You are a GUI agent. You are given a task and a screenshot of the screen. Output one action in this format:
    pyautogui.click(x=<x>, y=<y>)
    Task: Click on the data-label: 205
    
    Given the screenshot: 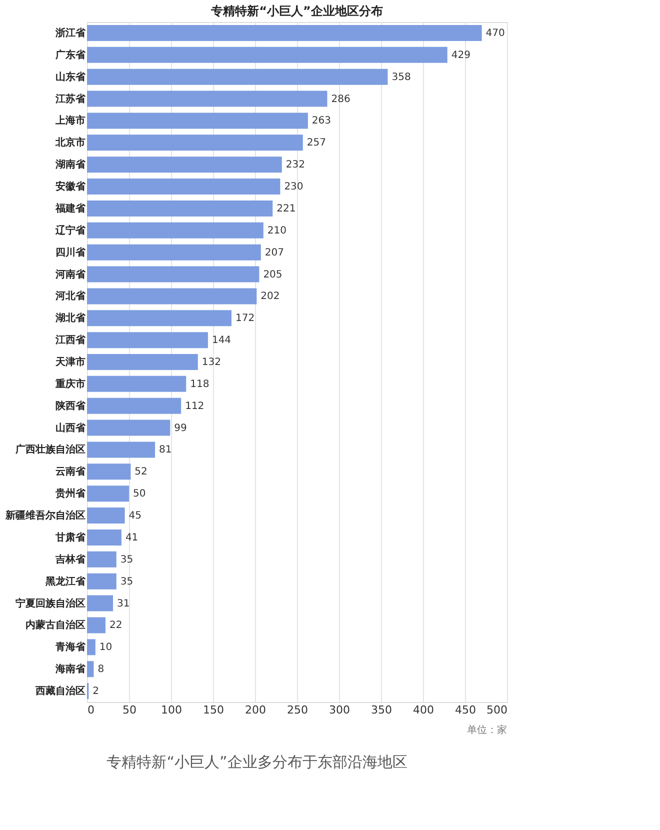 What is the action you would take?
    pyautogui.click(x=272, y=274)
    